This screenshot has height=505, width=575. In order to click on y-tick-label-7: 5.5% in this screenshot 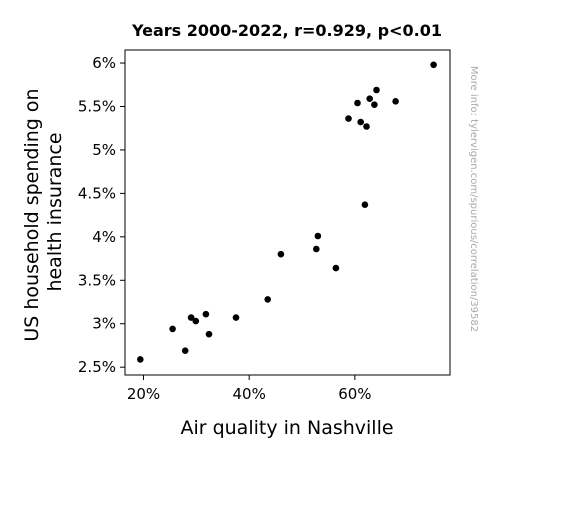, I will do `click(97, 106)`.